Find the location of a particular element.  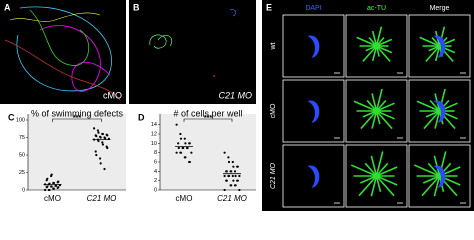

y-tick-label: 2 is located at coordinates (155, 181).